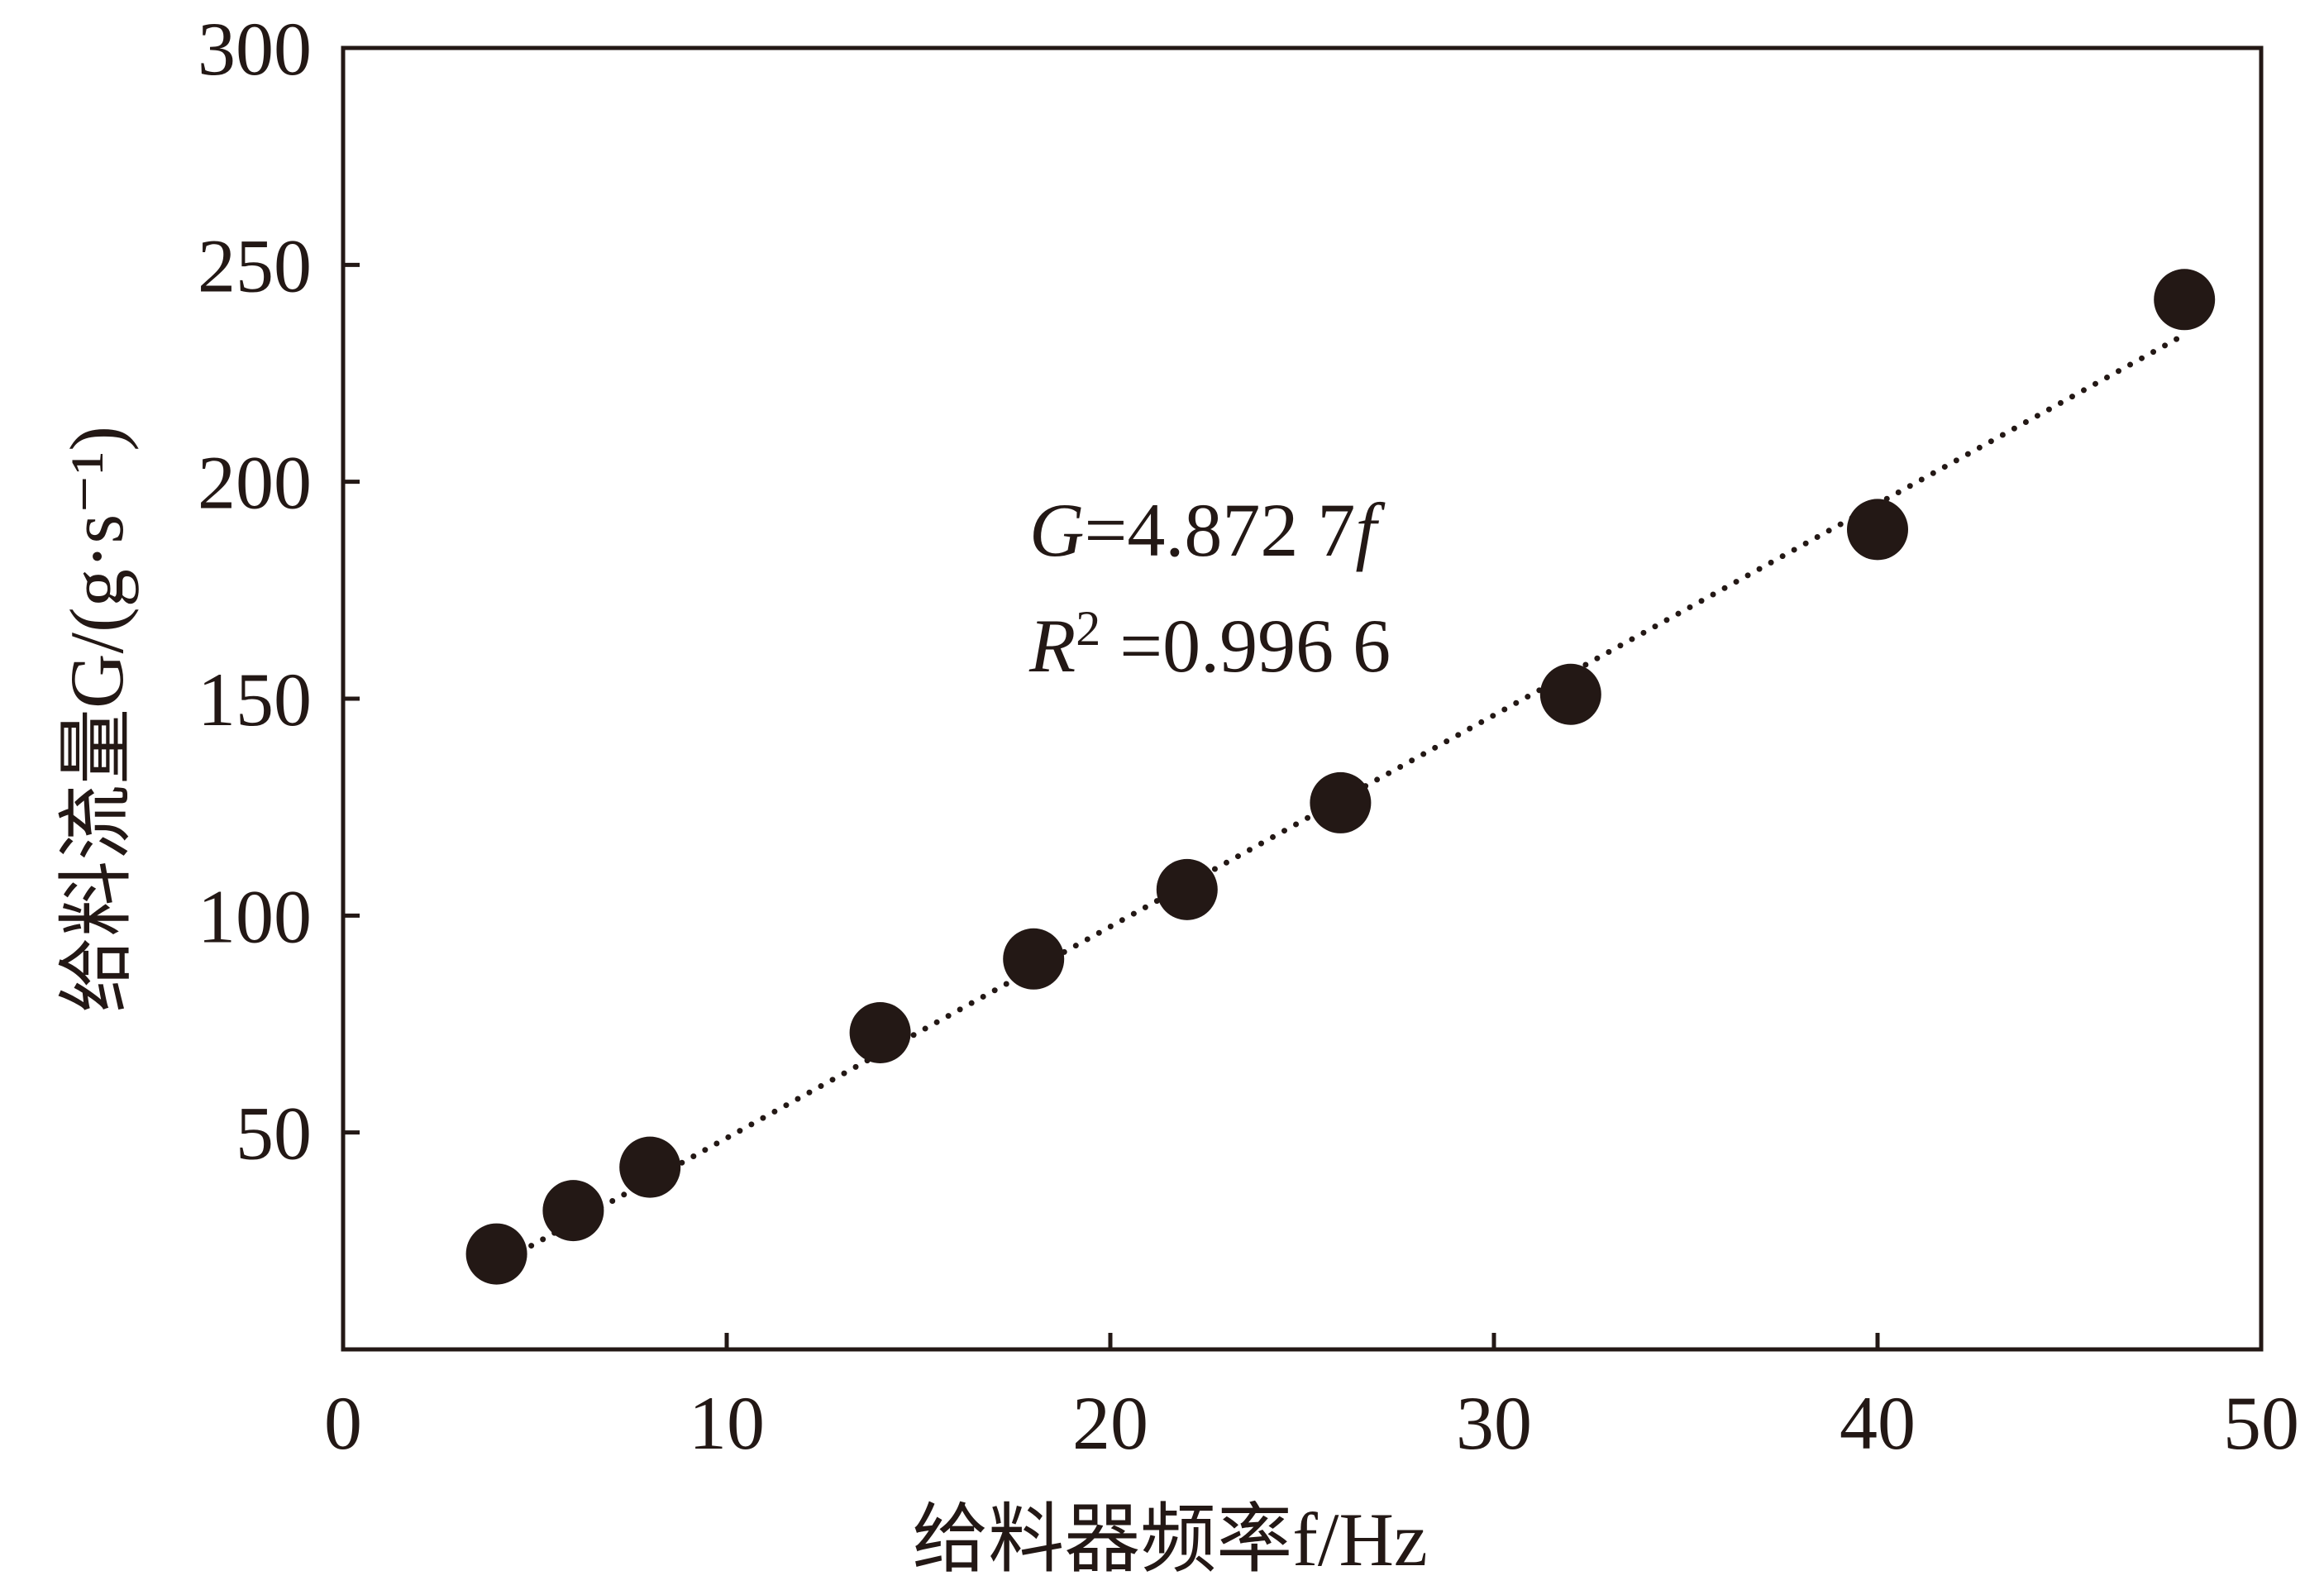  I want to click on x-tick-label: 10, so click(727, 1423).